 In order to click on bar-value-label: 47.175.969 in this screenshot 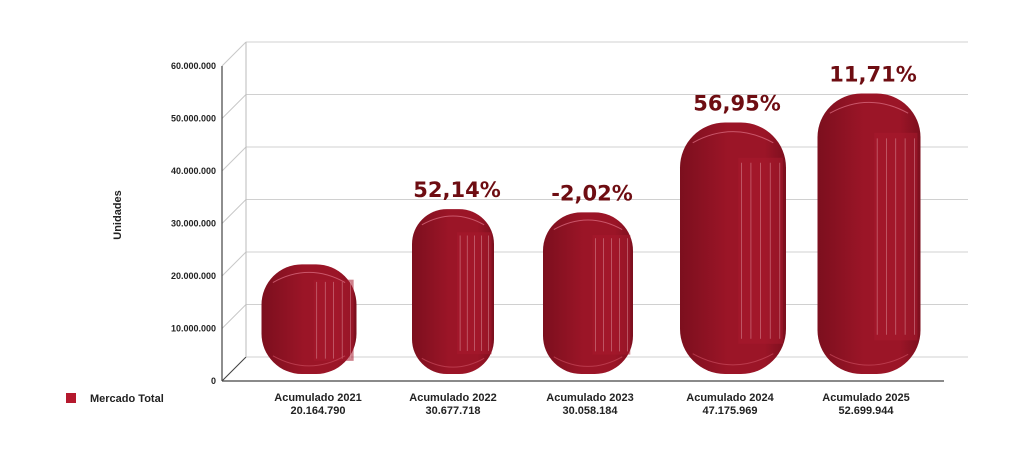, I will do `click(729, 411)`.